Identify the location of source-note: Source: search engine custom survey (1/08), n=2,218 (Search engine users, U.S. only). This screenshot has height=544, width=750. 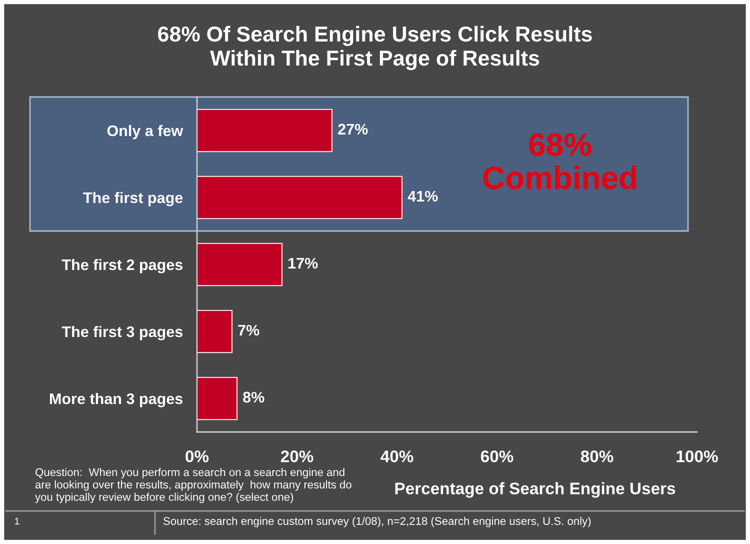
(377, 522).